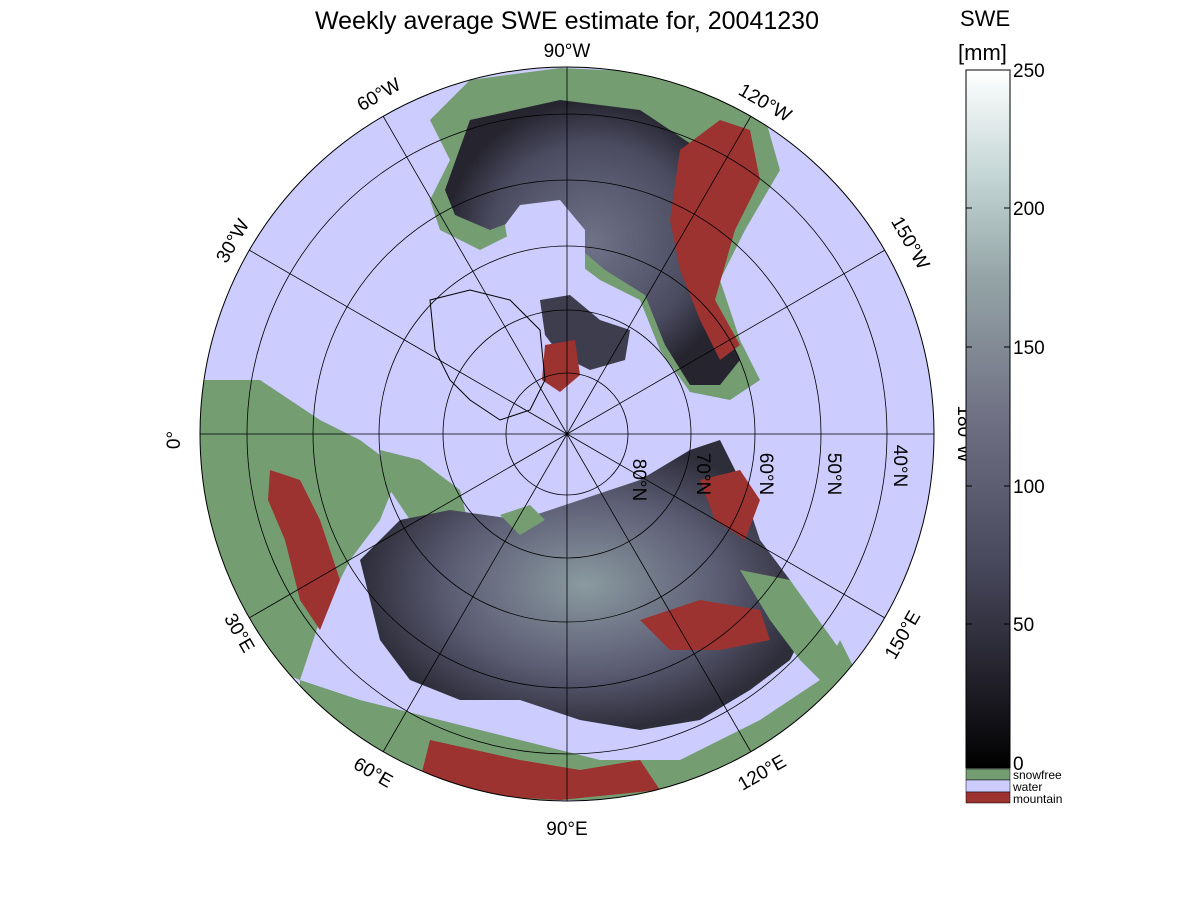 The height and width of the screenshot is (900, 1200). What do you see at coordinates (988, 797) in the screenshot?
I see `legend-swatch-mountain` at bounding box center [988, 797].